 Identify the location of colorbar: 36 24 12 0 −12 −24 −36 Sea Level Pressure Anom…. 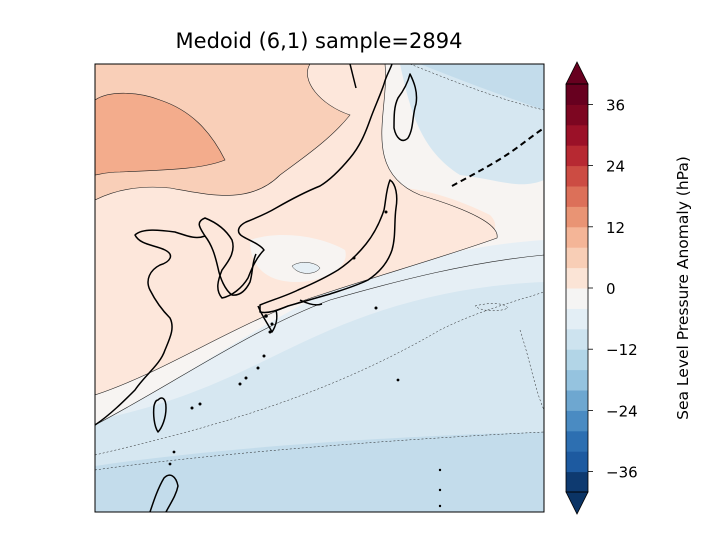
(628, 288).